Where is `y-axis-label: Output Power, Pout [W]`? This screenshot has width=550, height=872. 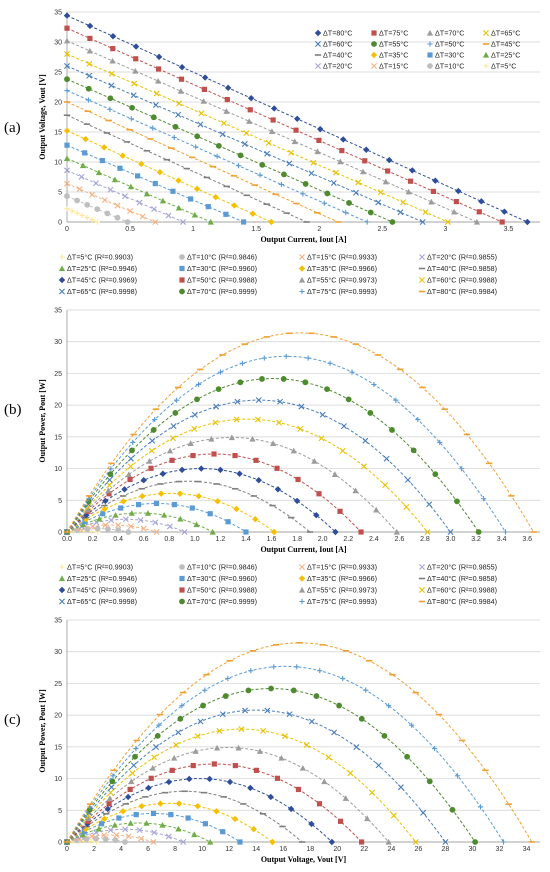 y-axis-label: Output Power, Pout [W] is located at coordinates (42, 731).